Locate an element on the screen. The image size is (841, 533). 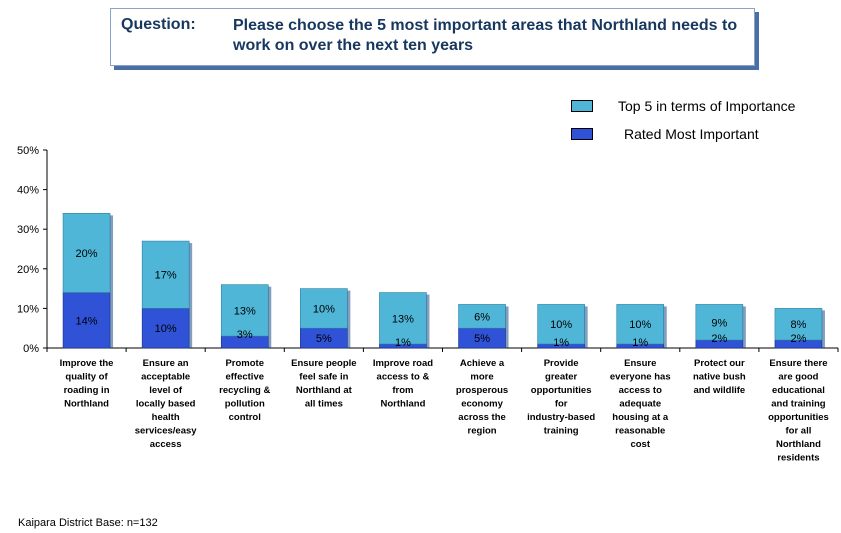
category-label: Achieve a is located at coordinates (482, 363).